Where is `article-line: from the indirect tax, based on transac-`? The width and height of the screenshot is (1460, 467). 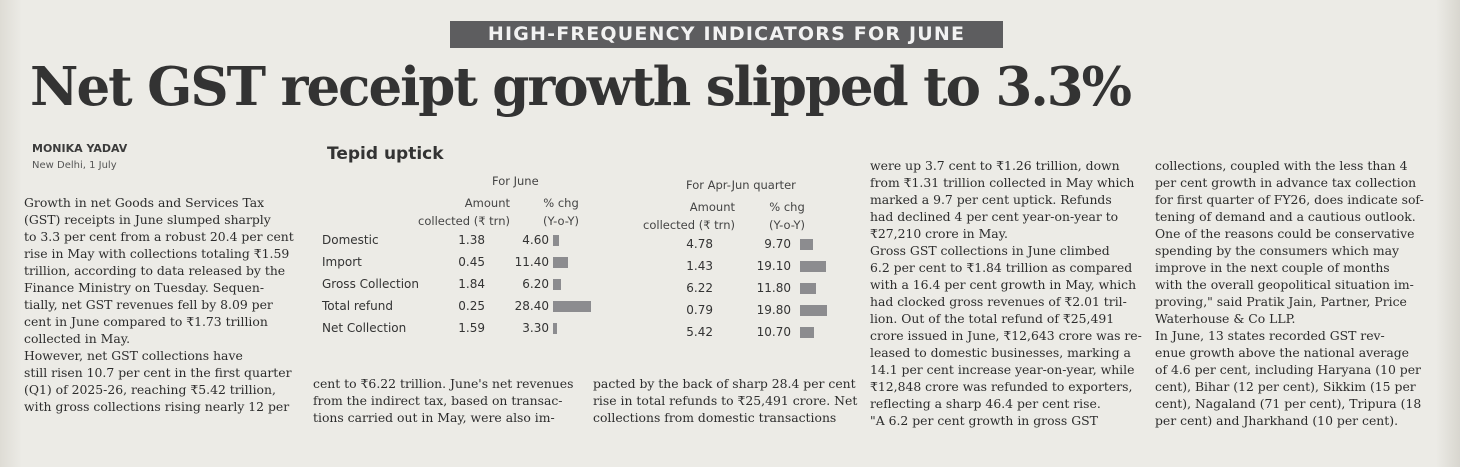
article-line: from the indirect tax, based on transac- is located at coordinates (438, 400).